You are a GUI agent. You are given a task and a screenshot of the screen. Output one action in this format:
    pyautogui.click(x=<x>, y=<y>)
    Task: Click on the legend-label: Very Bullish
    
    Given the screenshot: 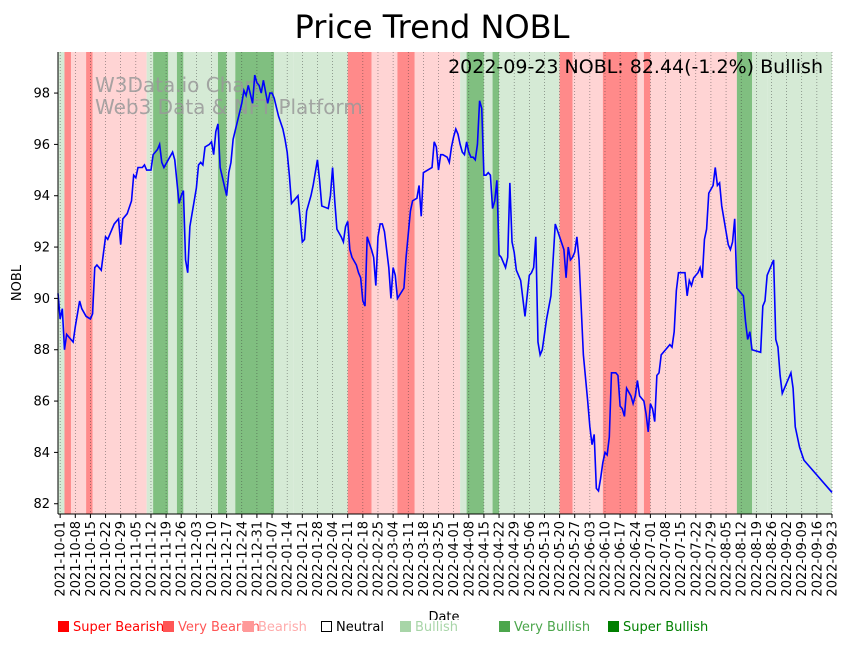 What is the action you would take?
    pyautogui.click(x=552, y=627)
    